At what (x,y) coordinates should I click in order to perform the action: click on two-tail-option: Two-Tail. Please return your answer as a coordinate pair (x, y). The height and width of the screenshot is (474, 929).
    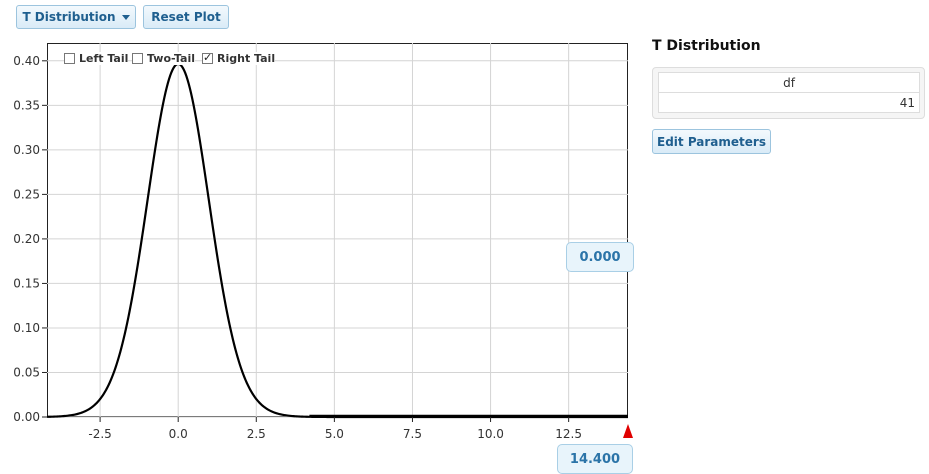
    Looking at the image, I should click on (164, 58).